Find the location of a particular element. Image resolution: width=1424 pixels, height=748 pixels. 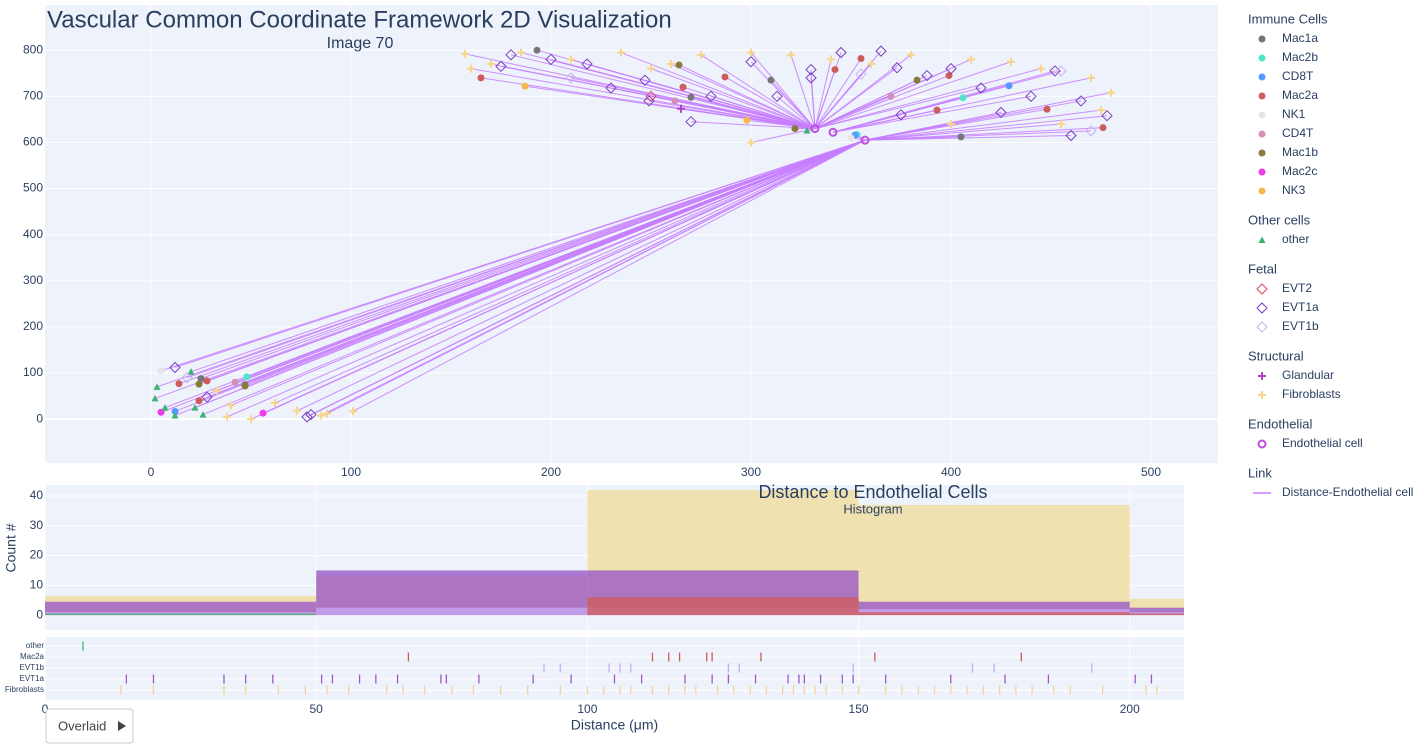

button-box is located at coordinates (89, 726).